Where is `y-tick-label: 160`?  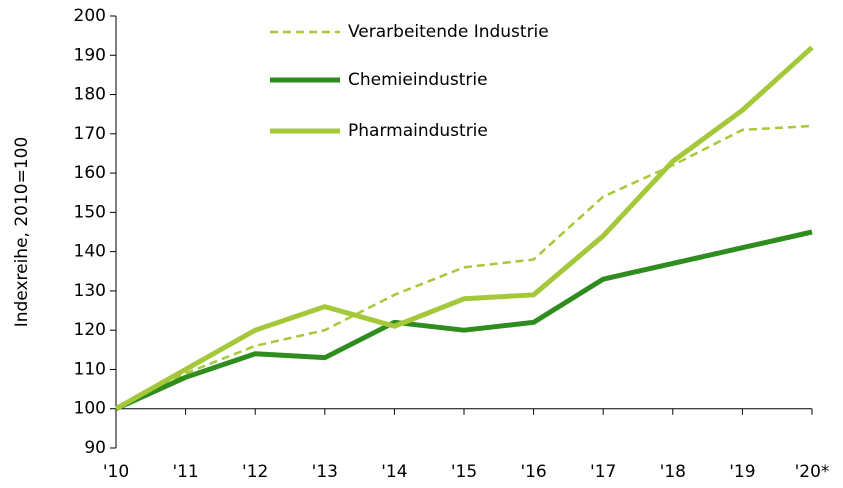 y-tick-label: 160 is located at coordinates (90, 173).